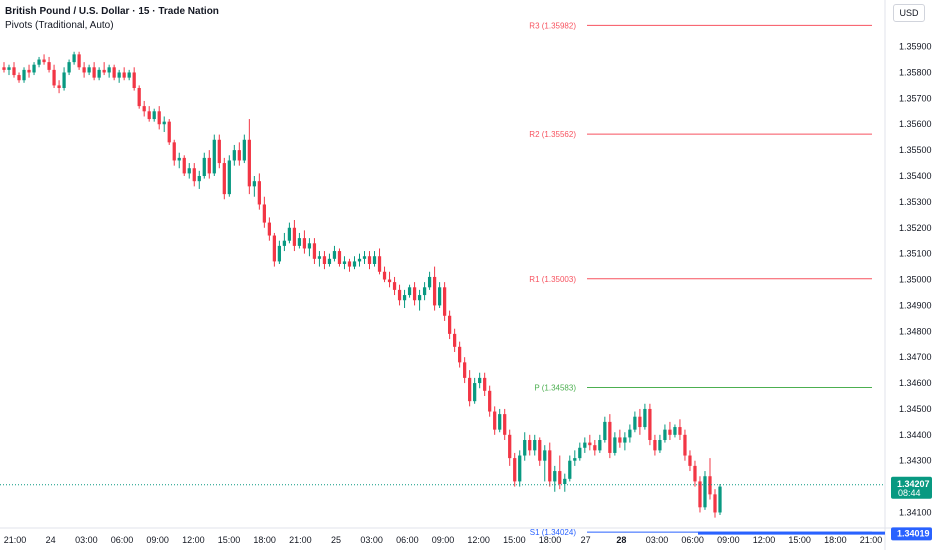 This screenshot has height=550, width=932. What do you see at coordinates (915, 461) in the screenshot?
I see `price-tick-label: 1.34300` at bounding box center [915, 461].